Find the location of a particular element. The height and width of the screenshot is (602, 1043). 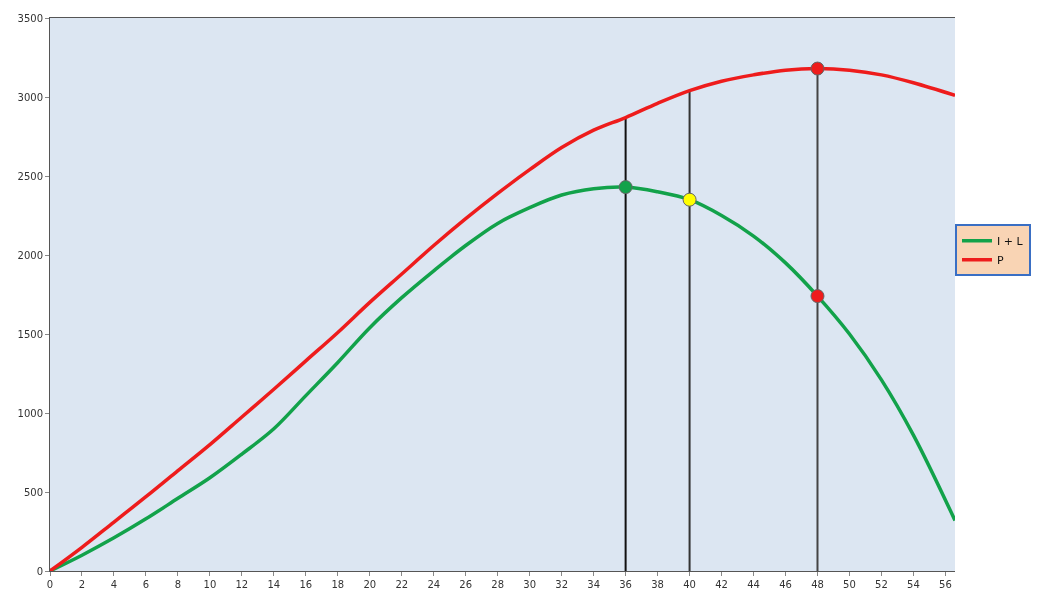

y-tick-label: 500 is located at coordinates (33, 492).